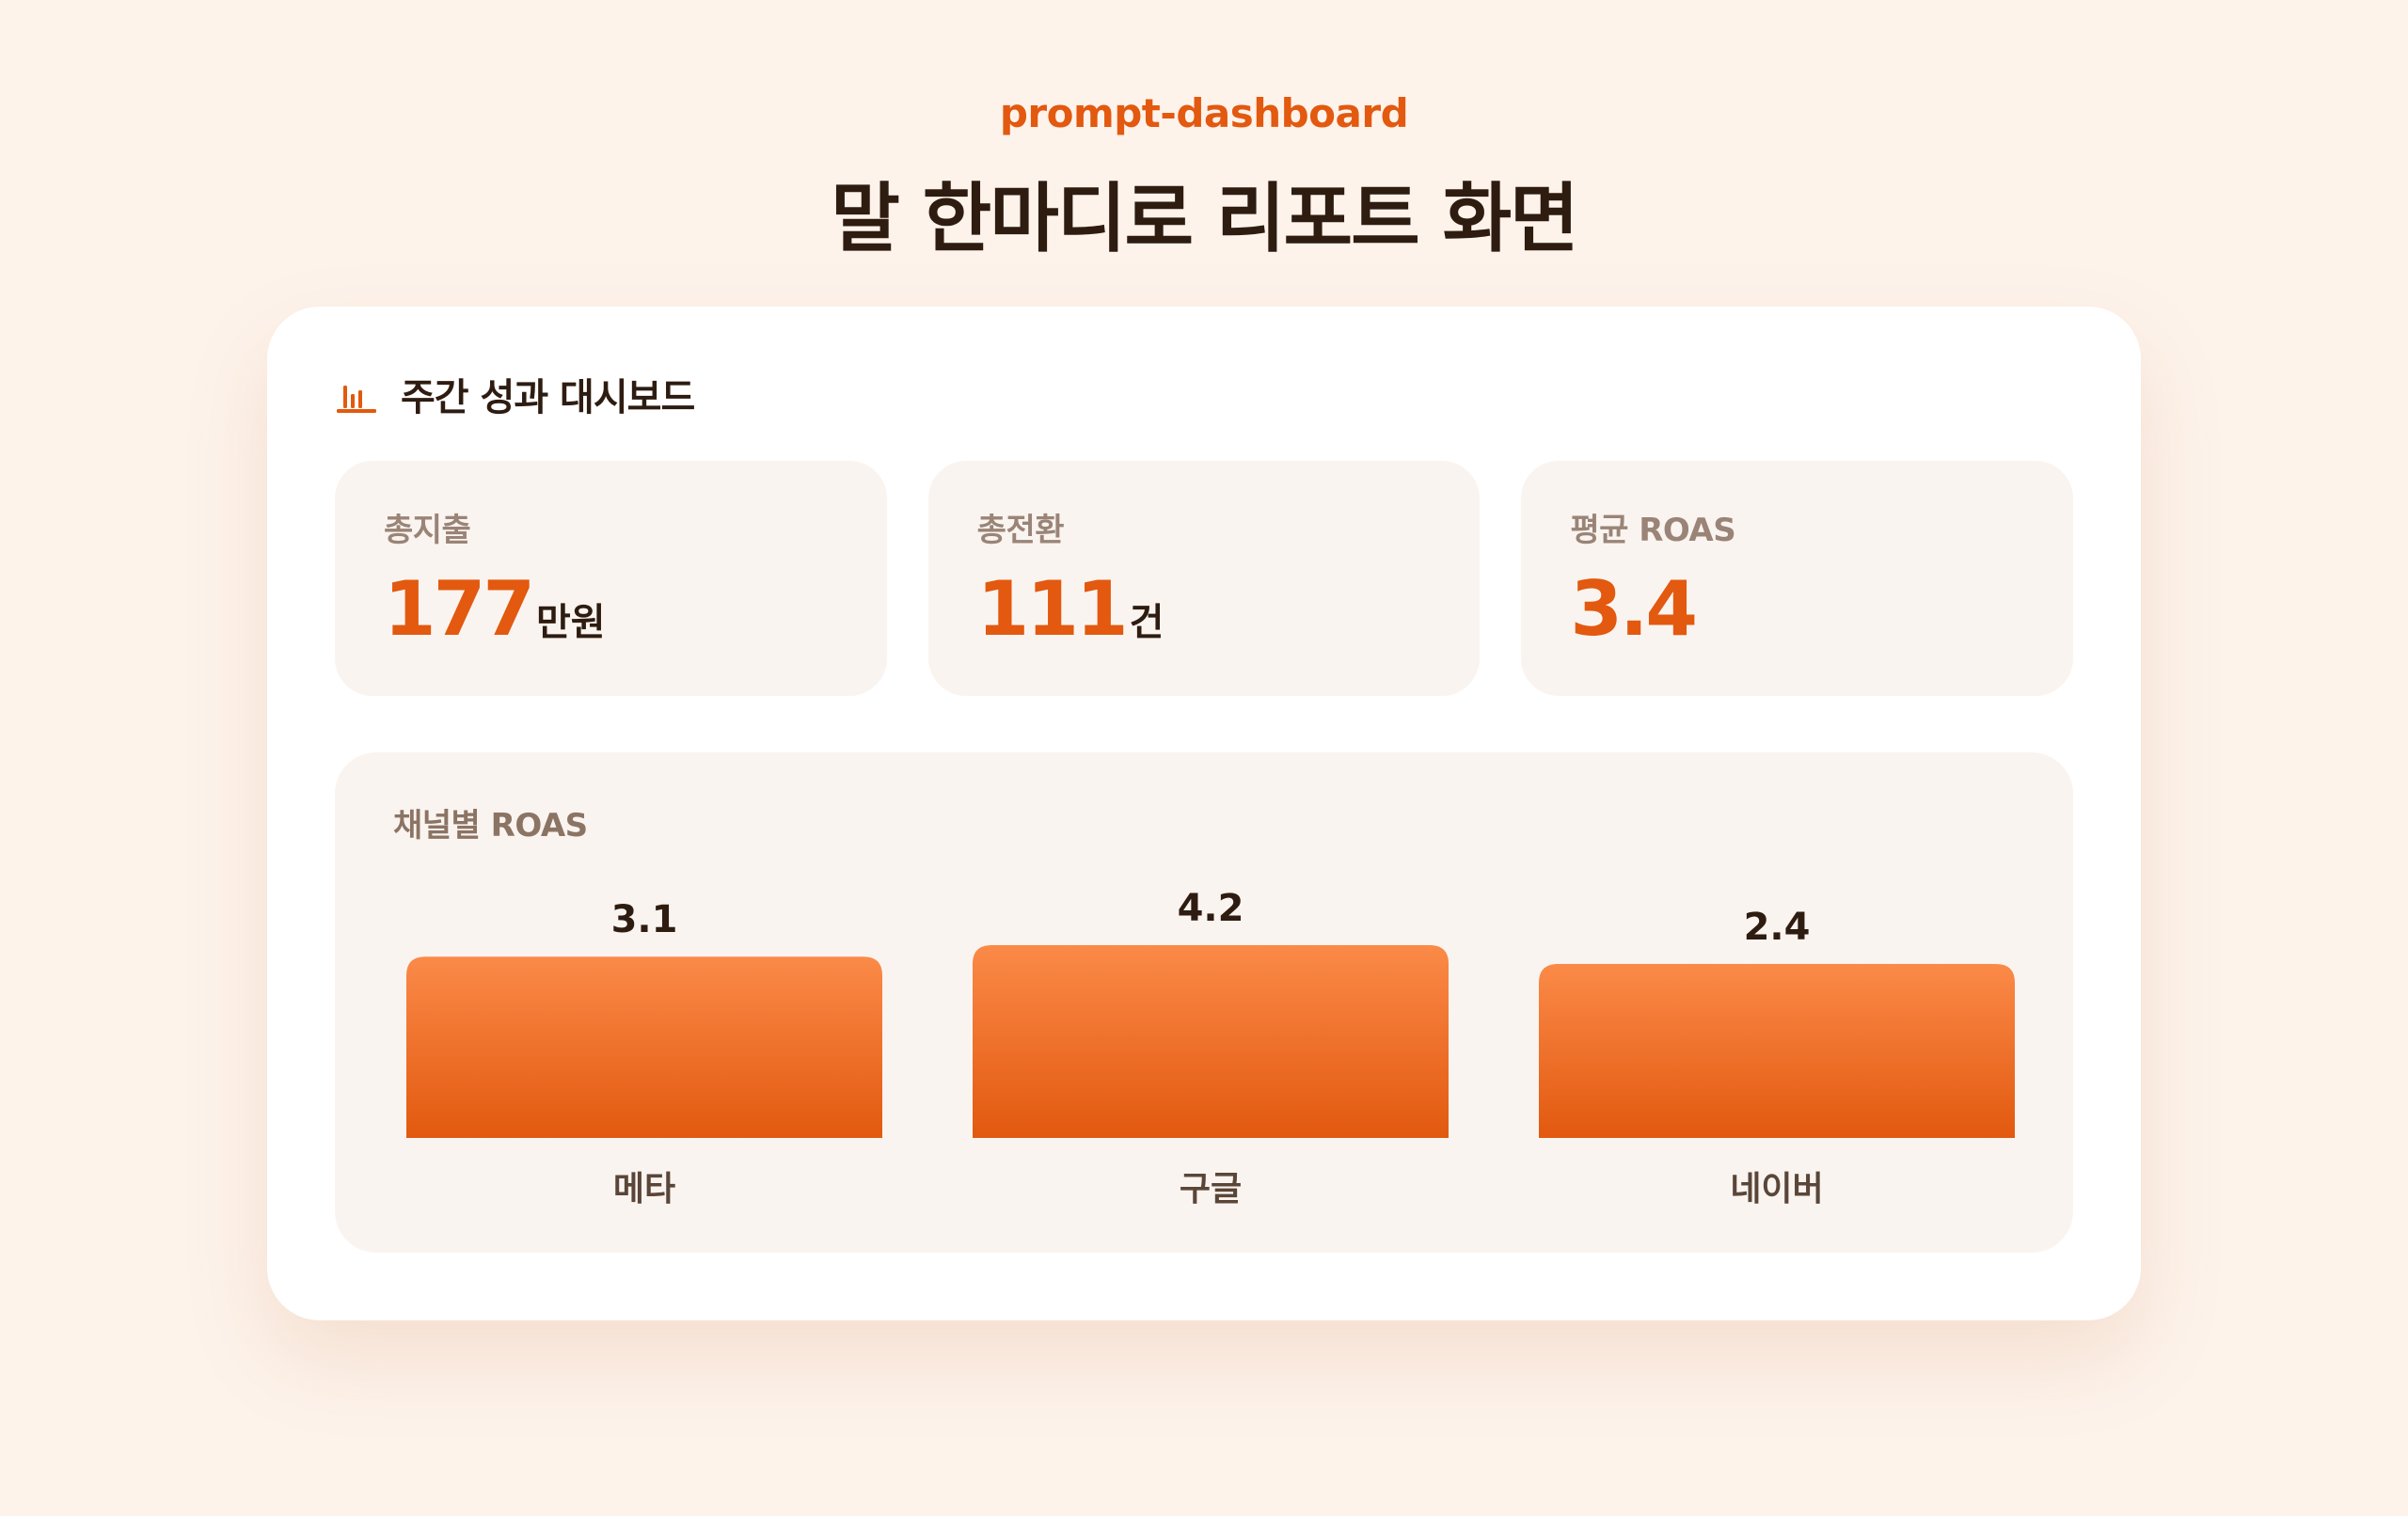  What do you see at coordinates (428, 530) in the screenshot?
I see `kpi-label: 총지출` at bounding box center [428, 530].